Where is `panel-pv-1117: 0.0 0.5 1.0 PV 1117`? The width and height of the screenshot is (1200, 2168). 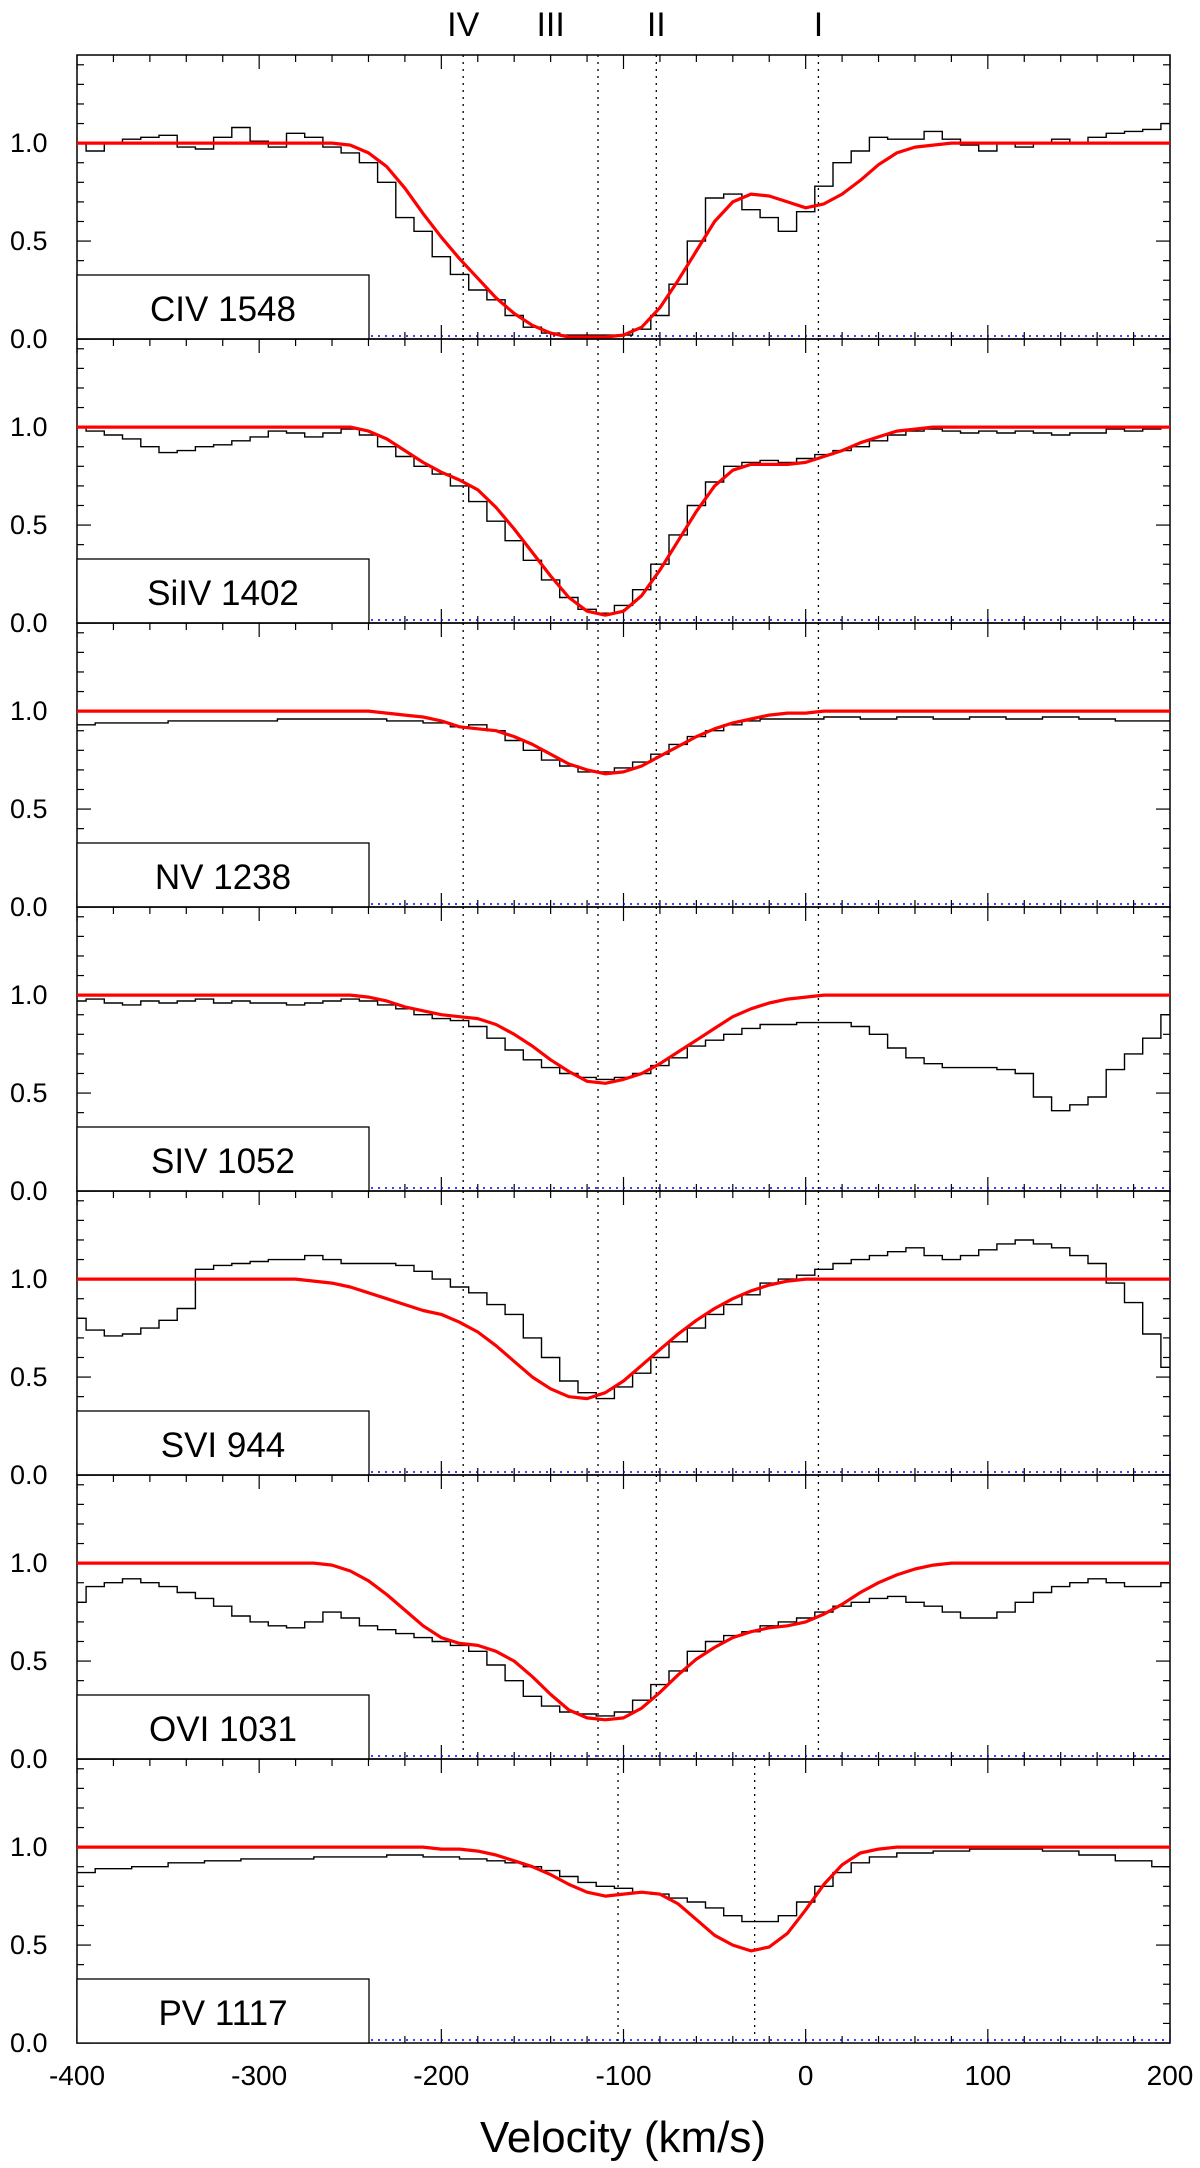
panel-pv-1117: 0.0 0.5 1.0 PV 1117 is located at coordinates (590, 1908).